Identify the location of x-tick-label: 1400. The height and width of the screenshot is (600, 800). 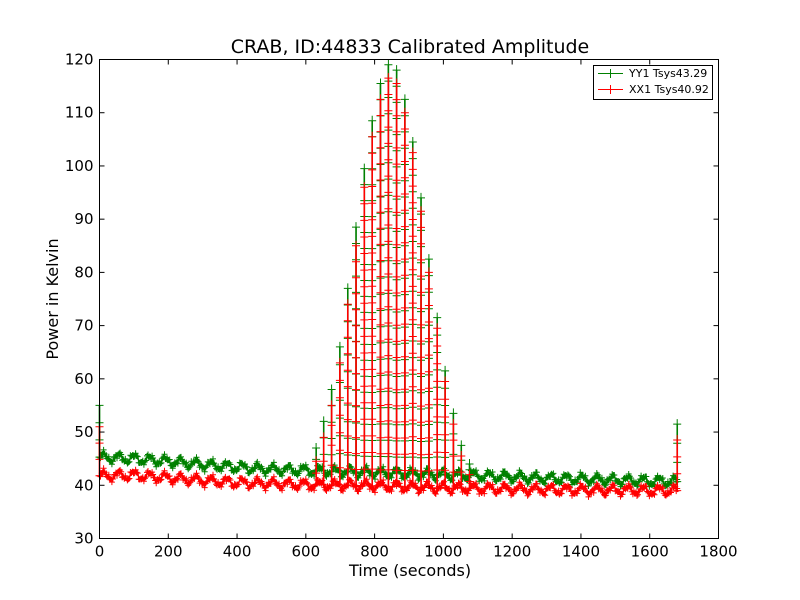
(581, 552).